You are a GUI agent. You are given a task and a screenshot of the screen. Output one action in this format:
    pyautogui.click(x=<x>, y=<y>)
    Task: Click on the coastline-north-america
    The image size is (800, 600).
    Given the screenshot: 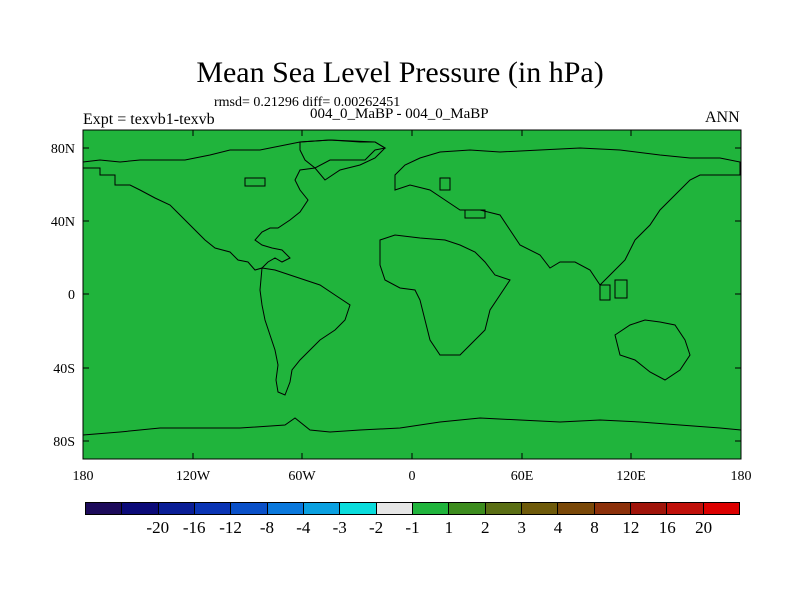 What is the action you would take?
    pyautogui.click(x=234, y=205)
    